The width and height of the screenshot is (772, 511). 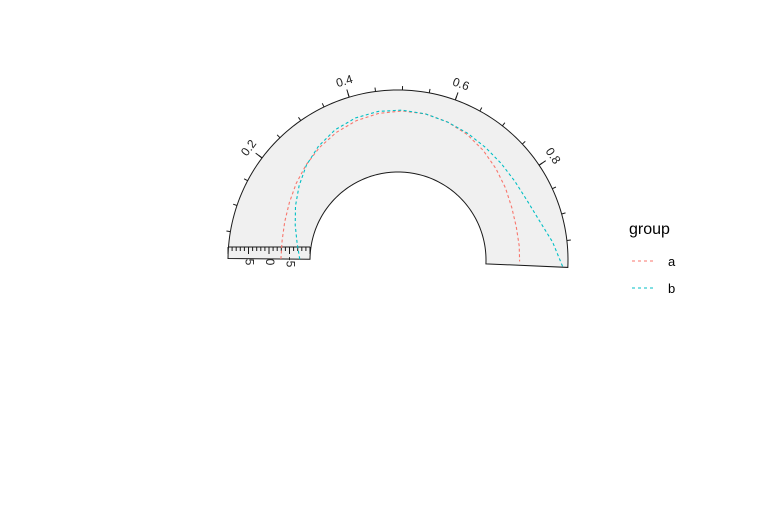 What do you see at coordinates (649, 229) in the screenshot?
I see `legend-title: group` at bounding box center [649, 229].